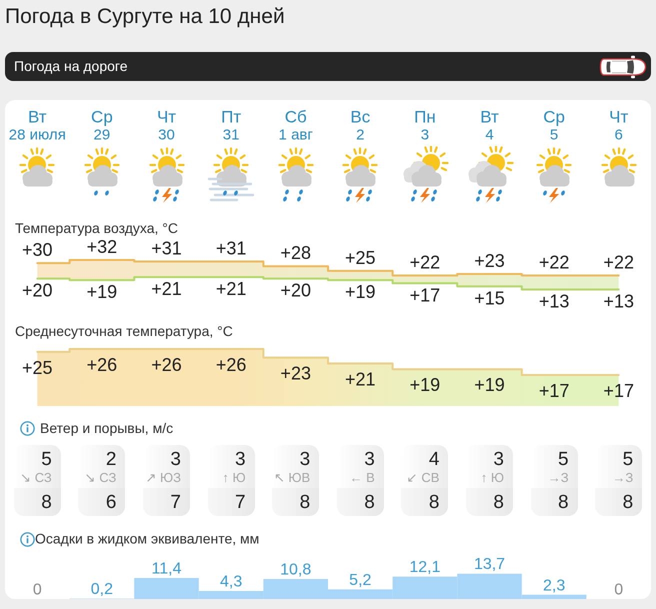 The height and width of the screenshot is (609, 656). I want to click on data-label: +32, so click(102, 247).